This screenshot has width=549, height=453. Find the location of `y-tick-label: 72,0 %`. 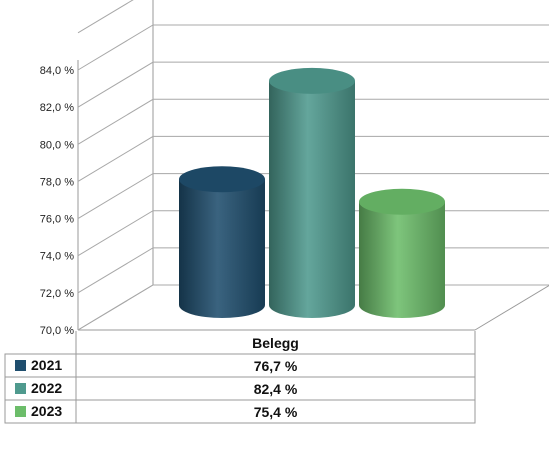

y-tick-label: 72,0 % is located at coordinates (57, 294).